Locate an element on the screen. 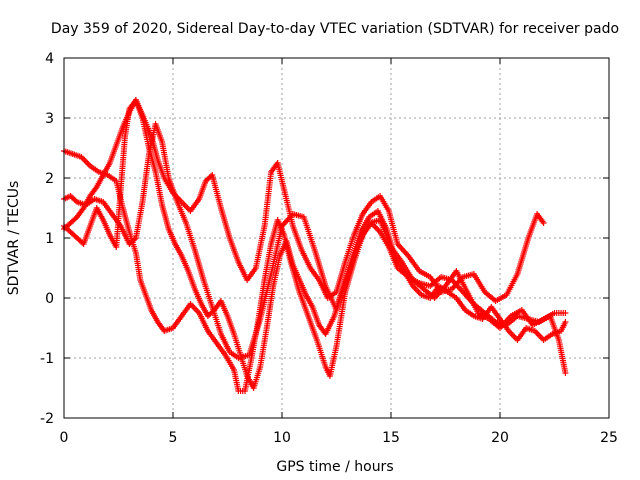 The height and width of the screenshot is (480, 640). x-tick-label: 0 is located at coordinates (64, 438).